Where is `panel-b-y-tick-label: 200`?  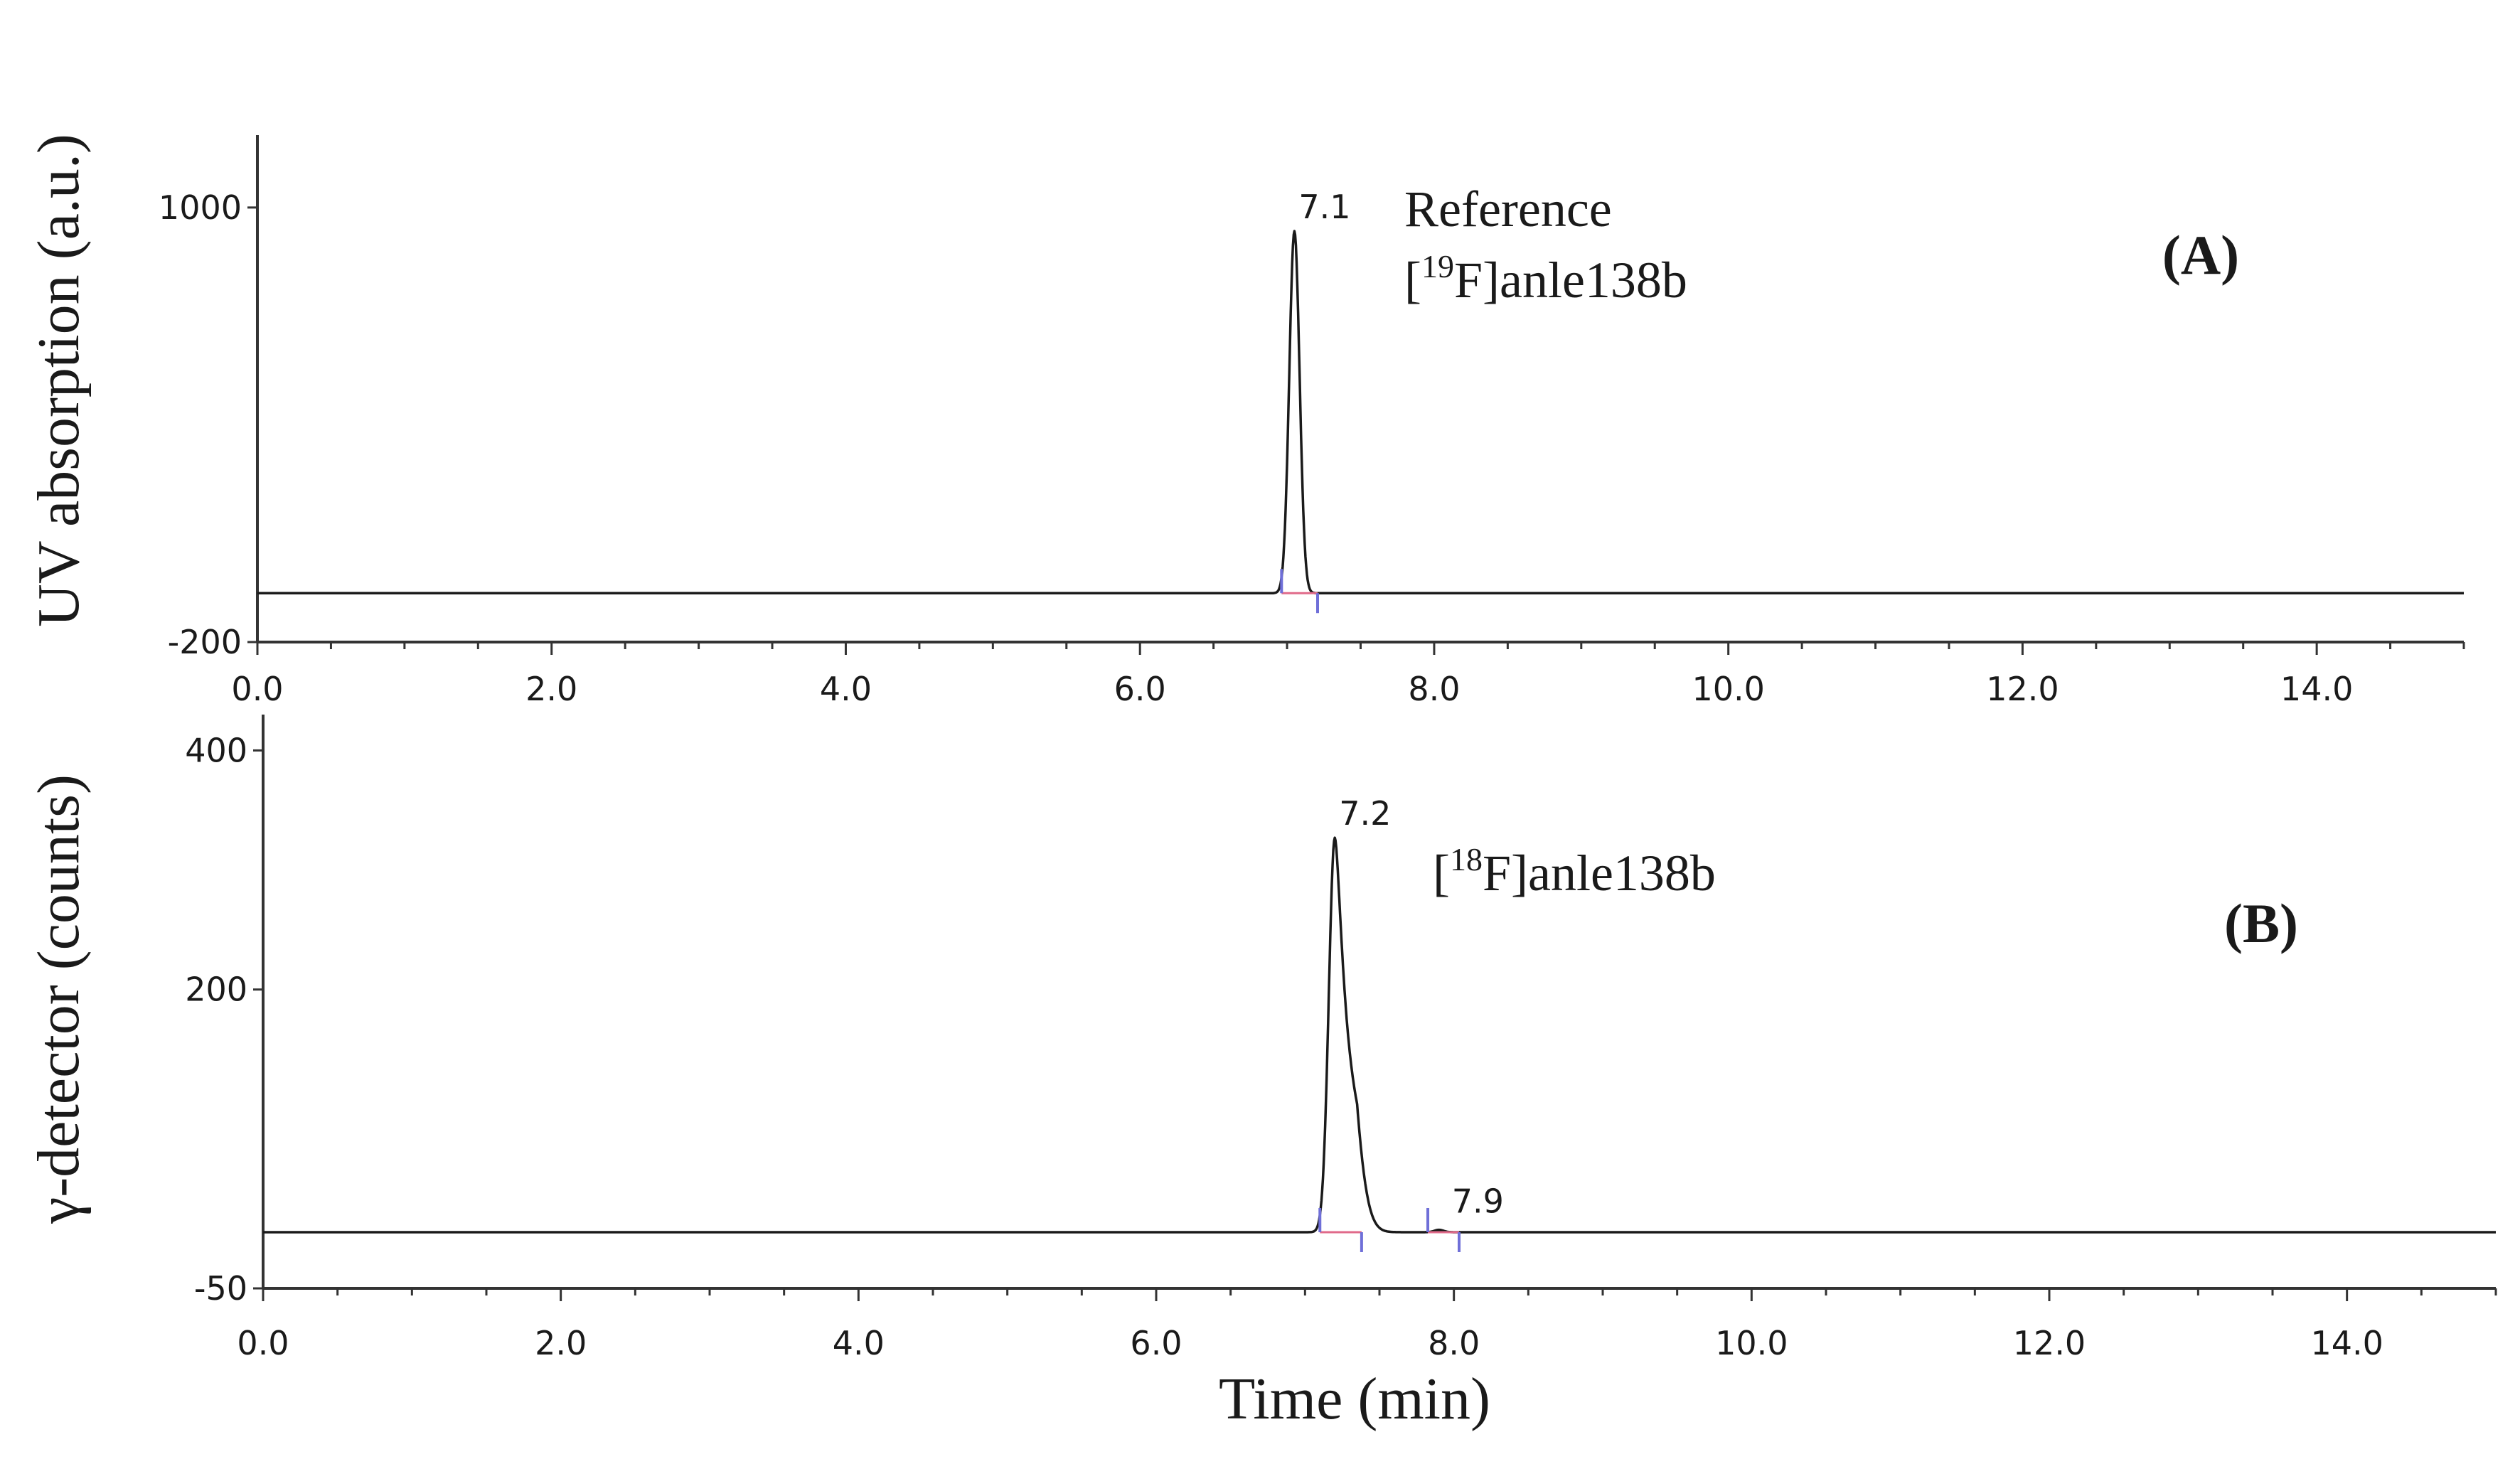
panel-b-y-tick-label: 200 is located at coordinates (216, 990).